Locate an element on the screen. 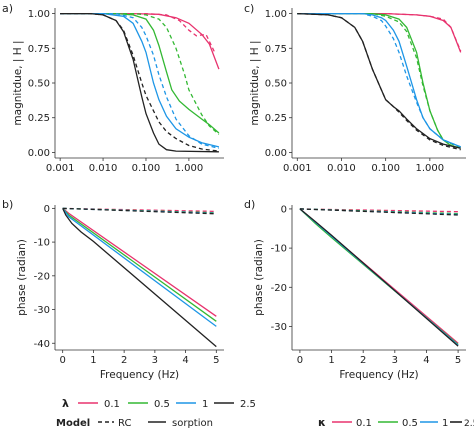  legend-kappa-label-2.5: 2.5 is located at coordinates (469, 424).